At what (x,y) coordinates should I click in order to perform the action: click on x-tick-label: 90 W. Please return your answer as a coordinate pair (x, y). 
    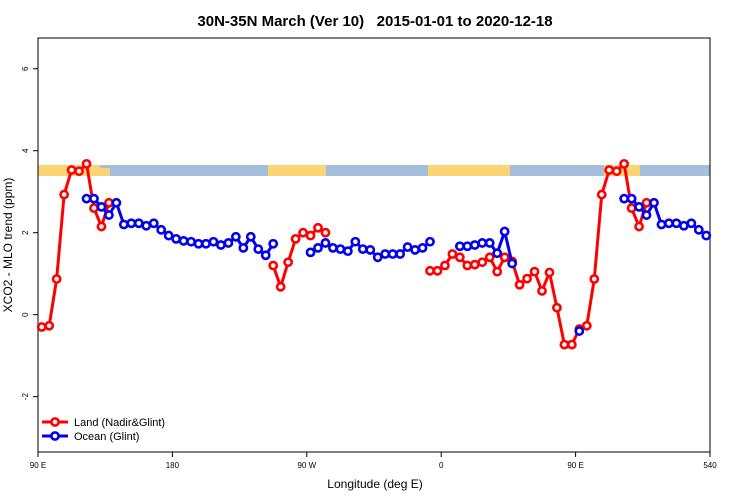
    Looking at the image, I should click on (306, 465).